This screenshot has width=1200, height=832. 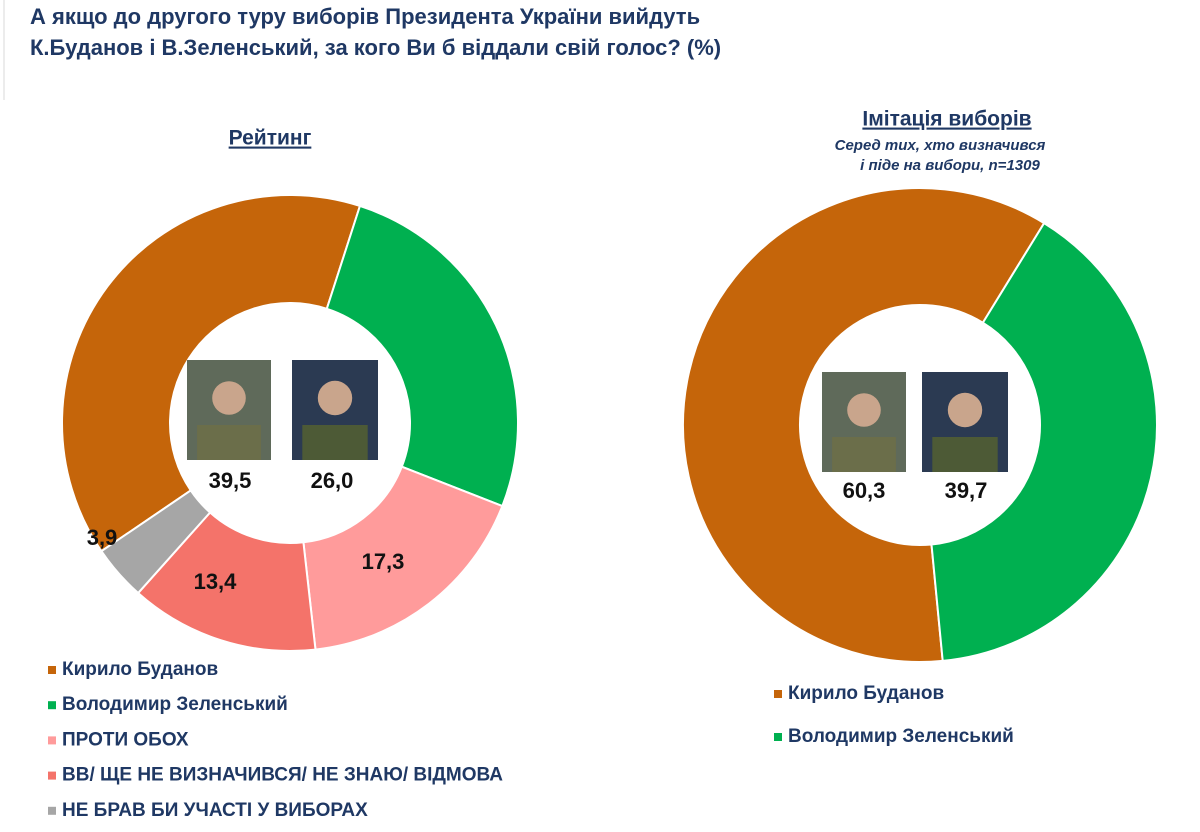 I want to click on data-label: 39,7, so click(x=966, y=490).